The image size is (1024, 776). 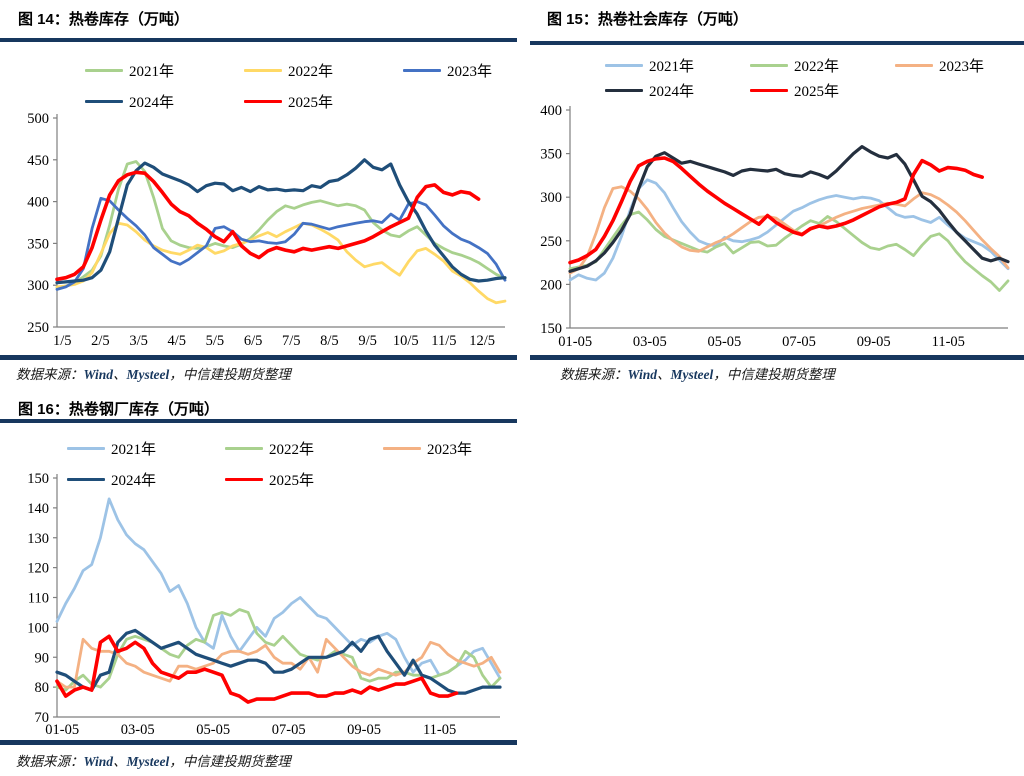 I want to click on x-tick-label: 12/5, so click(x=482, y=341).